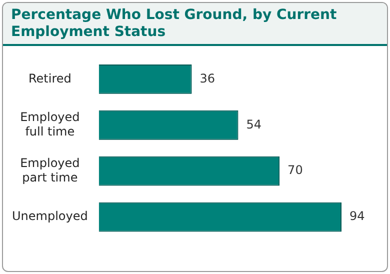 The image size is (390, 274). What do you see at coordinates (50, 124) in the screenshot?
I see `y-tick-label: Employed full time` at bounding box center [50, 124].